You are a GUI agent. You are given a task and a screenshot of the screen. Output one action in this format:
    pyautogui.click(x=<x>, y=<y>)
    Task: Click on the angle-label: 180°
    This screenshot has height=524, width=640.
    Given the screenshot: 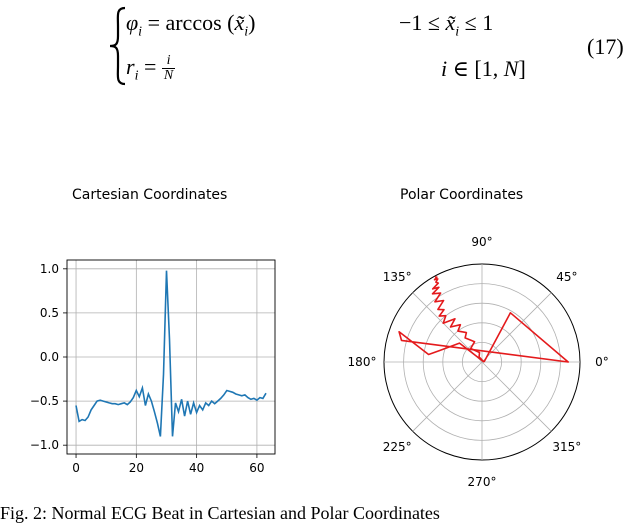 What is the action you would take?
    pyautogui.click(x=362, y=362)
    